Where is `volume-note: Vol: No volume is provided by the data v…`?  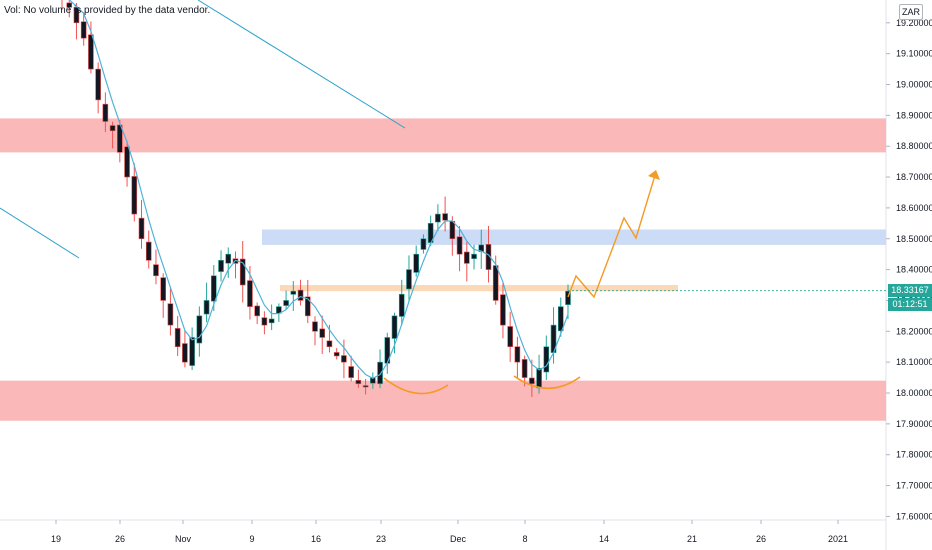
volume-note: Vol: No volume is provided by the data v… is located at coordinates (107, 10).